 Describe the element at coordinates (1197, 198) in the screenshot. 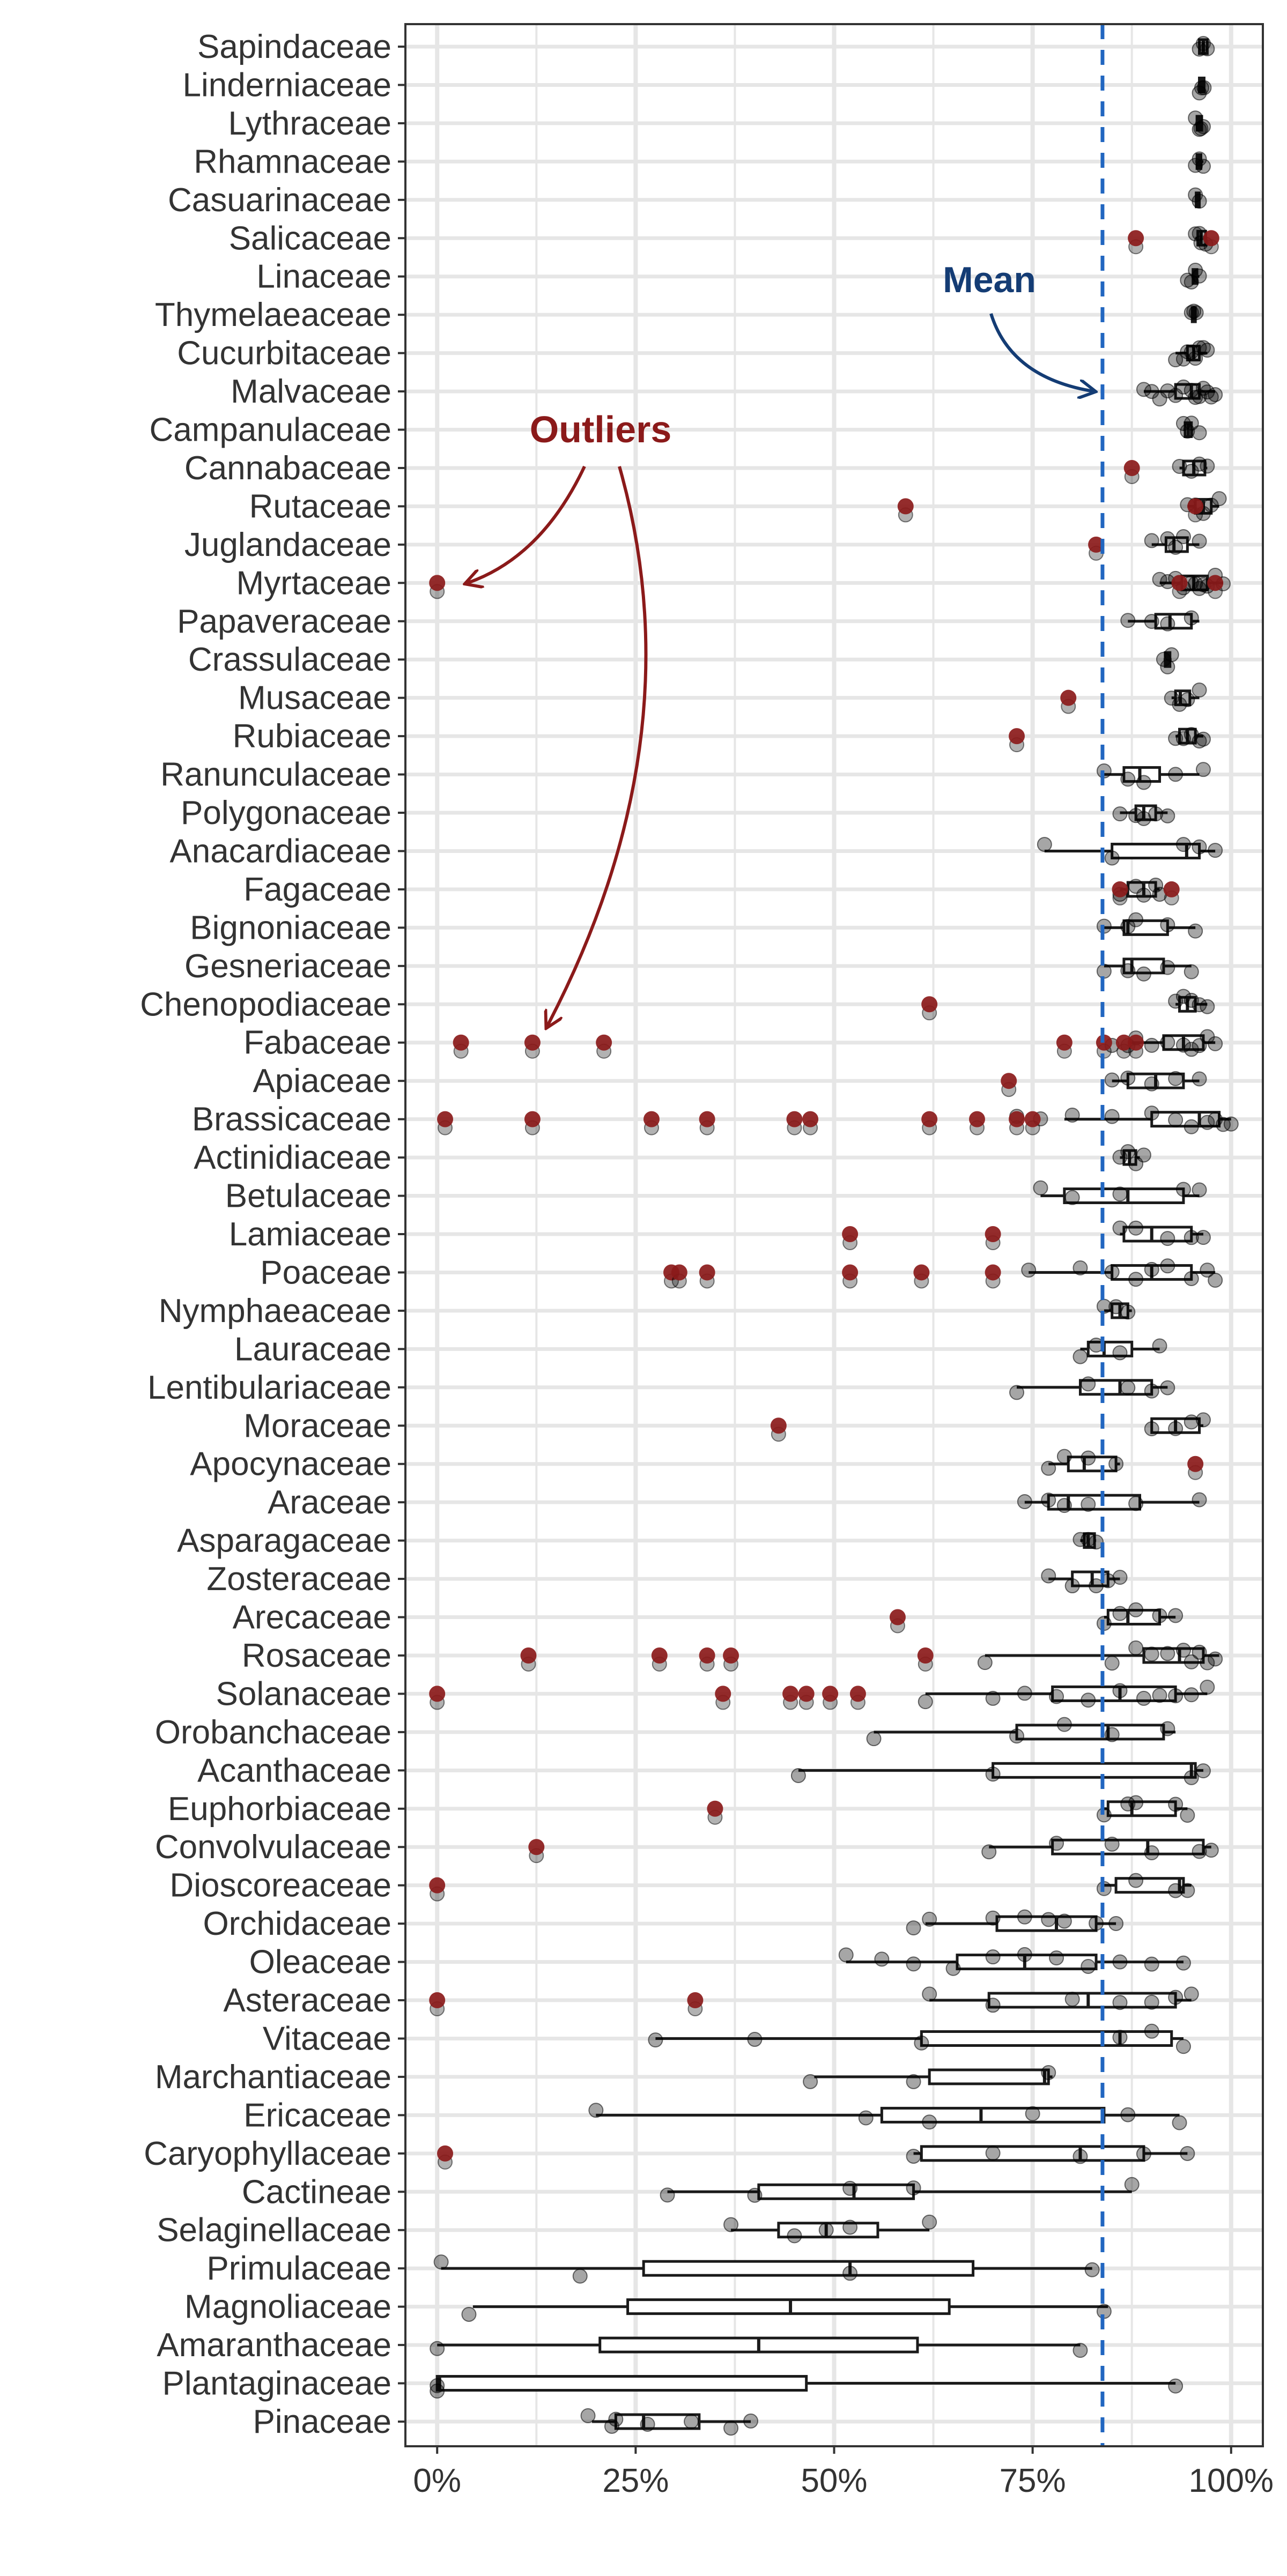

I see `box-casuarinaceae` at that location.